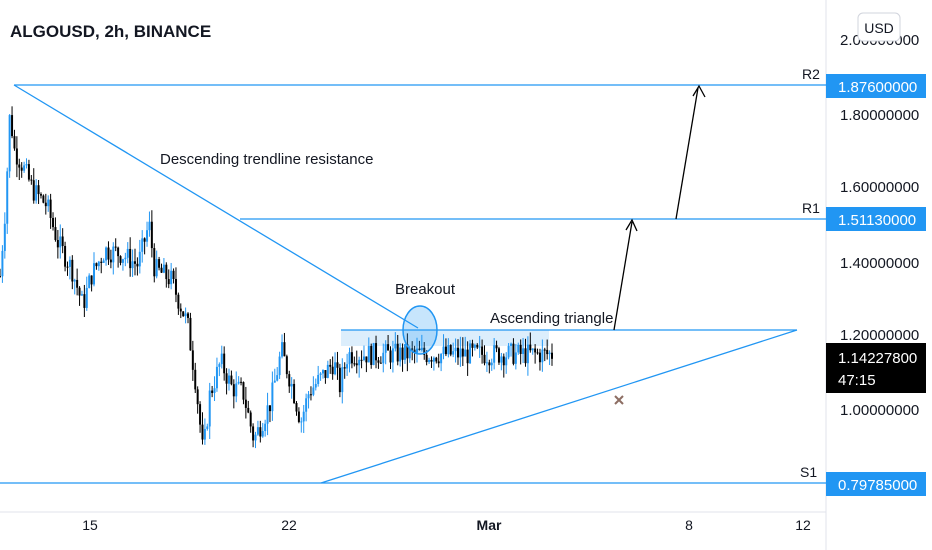 The height and width of the screenshot is (550, 932). I want to click on s1-price-label: 0.79785000, so click(876, 484).